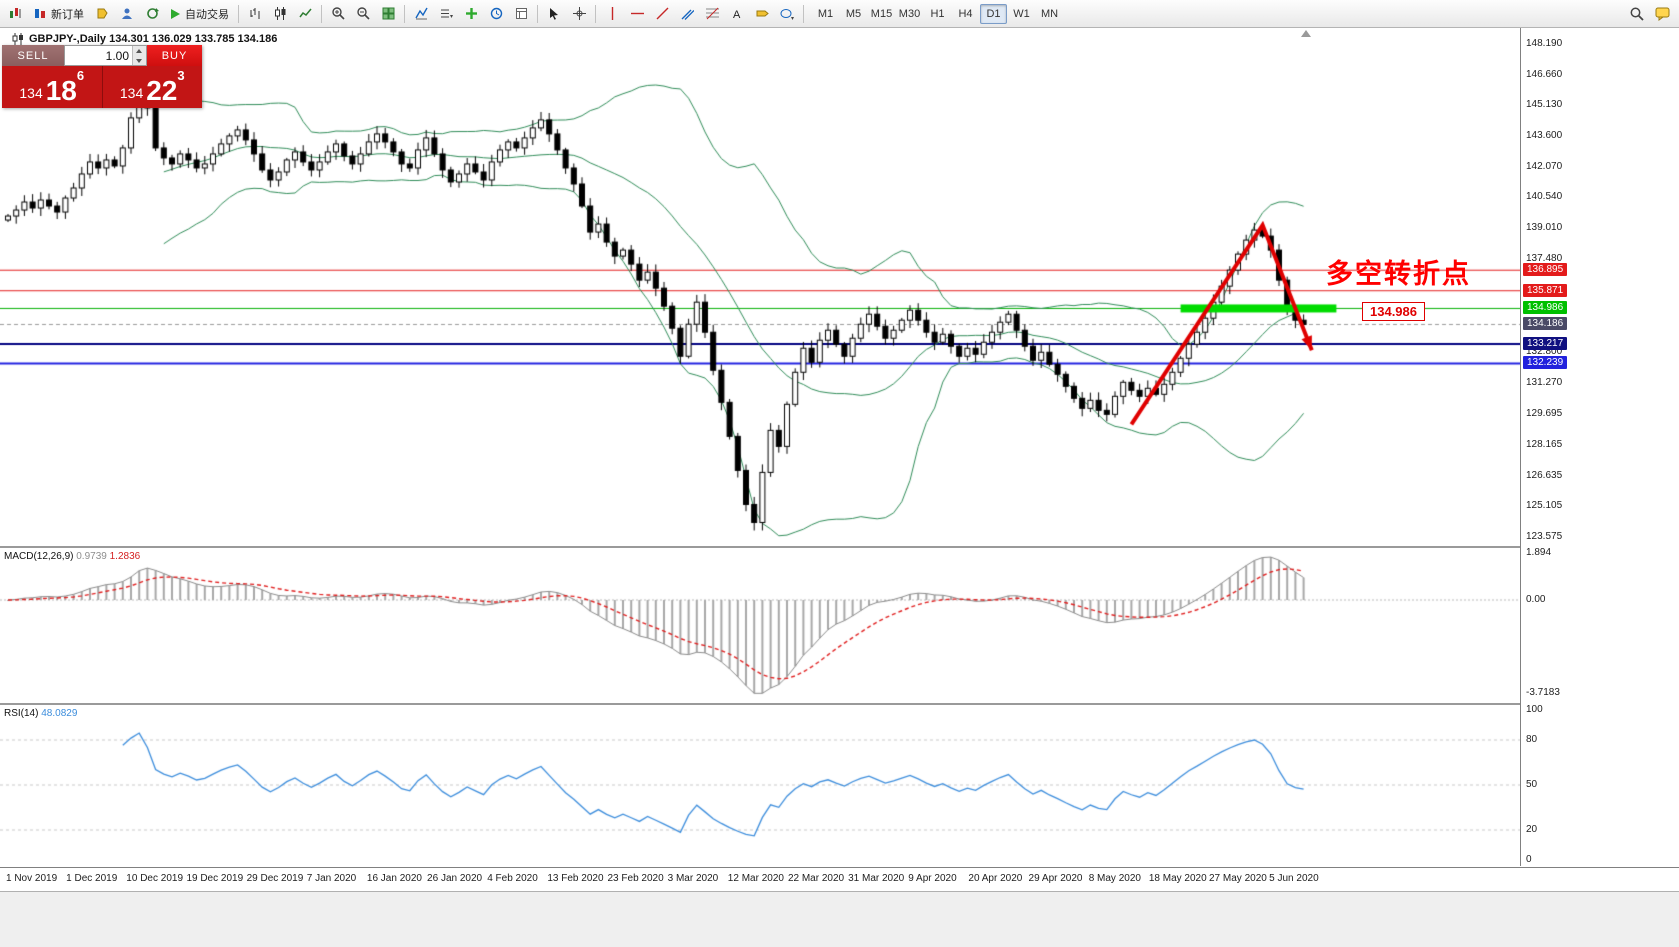 This screenshot has height=947, width=1679. What do you see at coordinates (255, 14) in the screenshot?
I see `bar-chart-button` at bounding box center [255, 14].